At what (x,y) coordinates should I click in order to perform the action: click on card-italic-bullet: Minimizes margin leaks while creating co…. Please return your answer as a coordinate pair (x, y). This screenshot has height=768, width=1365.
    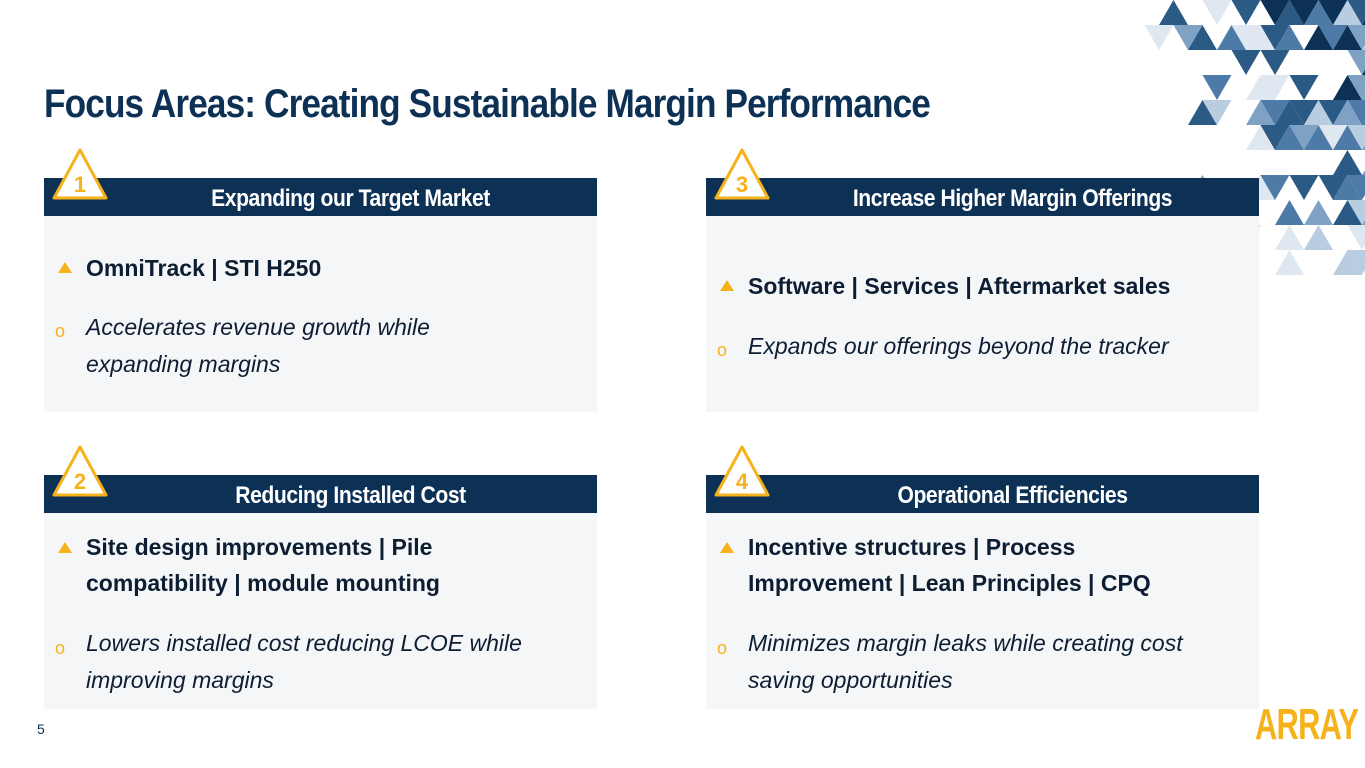
    Looking at the image, I should click on (965, 661).